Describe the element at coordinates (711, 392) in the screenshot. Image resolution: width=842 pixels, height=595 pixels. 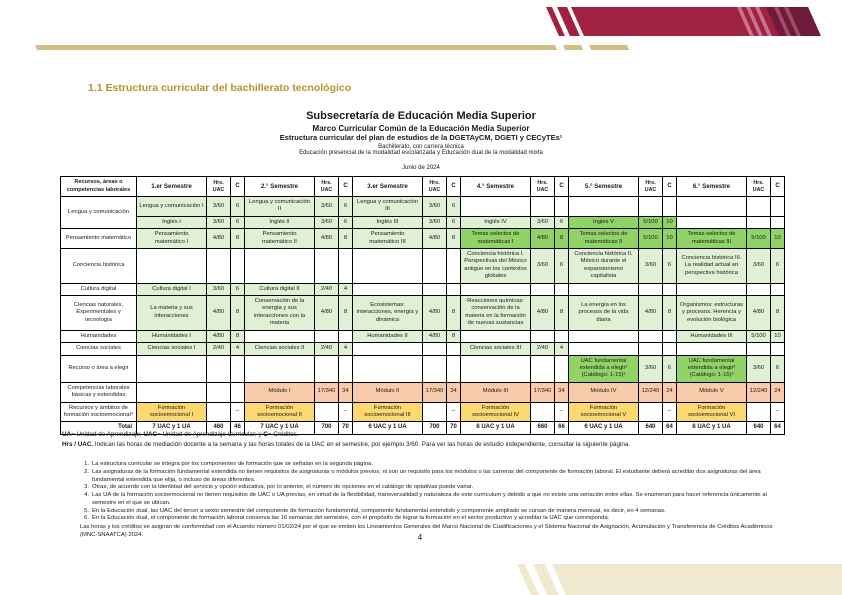
I see `uac-cell: Módulo V` at that location.